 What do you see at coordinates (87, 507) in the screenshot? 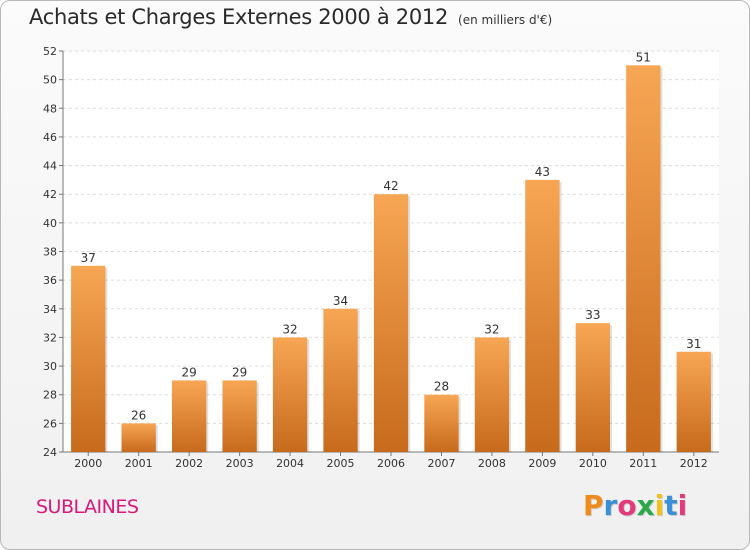
I see `commune-name: SUBLAINES` at bounding box center [87, 507].